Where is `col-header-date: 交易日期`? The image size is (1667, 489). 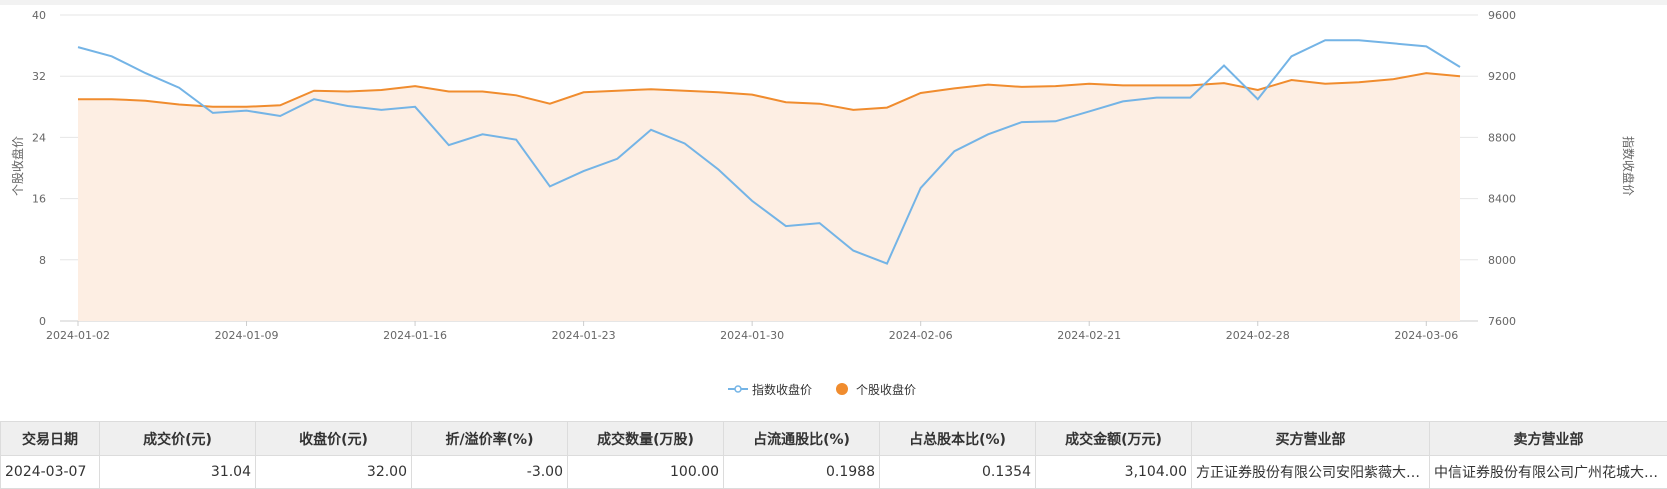
col-header-date: 交易日期 is located at coordinates (50, 439).